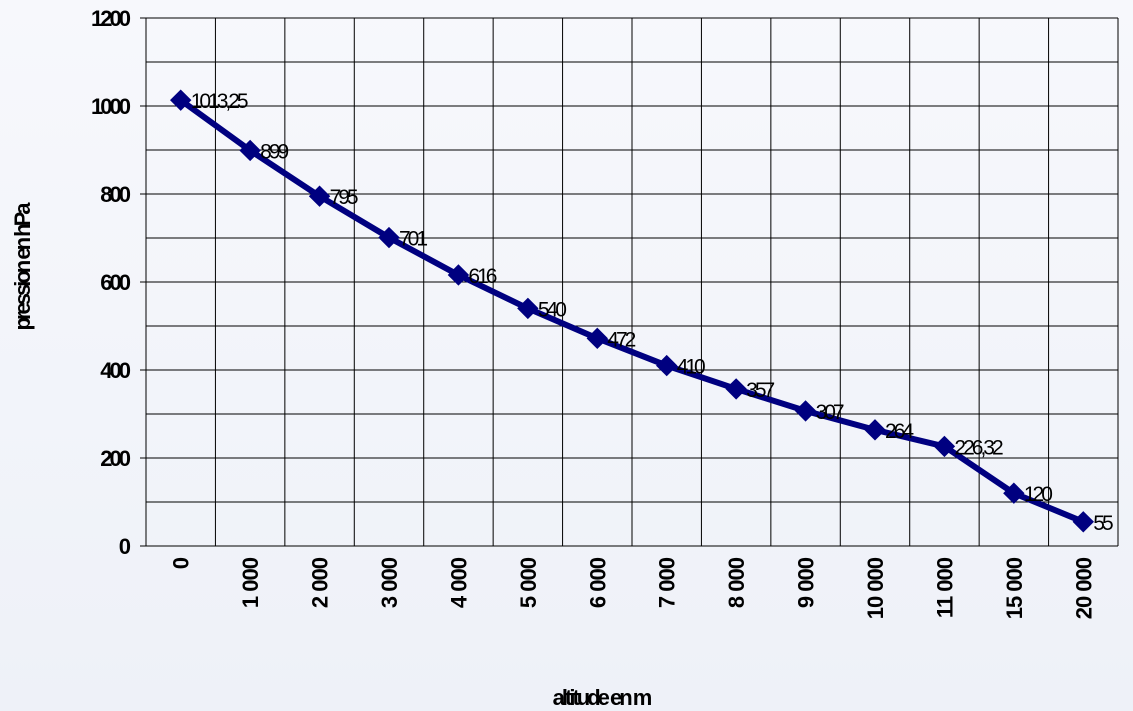 The width and height of the screenshot is (1133, 711). I want to click on y-tick-label: 200, so click(115, 458).